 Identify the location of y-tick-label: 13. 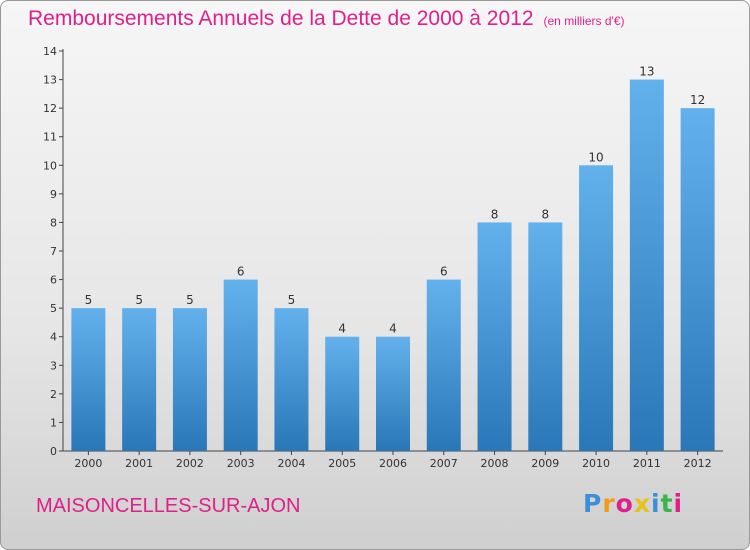
(50, 80).